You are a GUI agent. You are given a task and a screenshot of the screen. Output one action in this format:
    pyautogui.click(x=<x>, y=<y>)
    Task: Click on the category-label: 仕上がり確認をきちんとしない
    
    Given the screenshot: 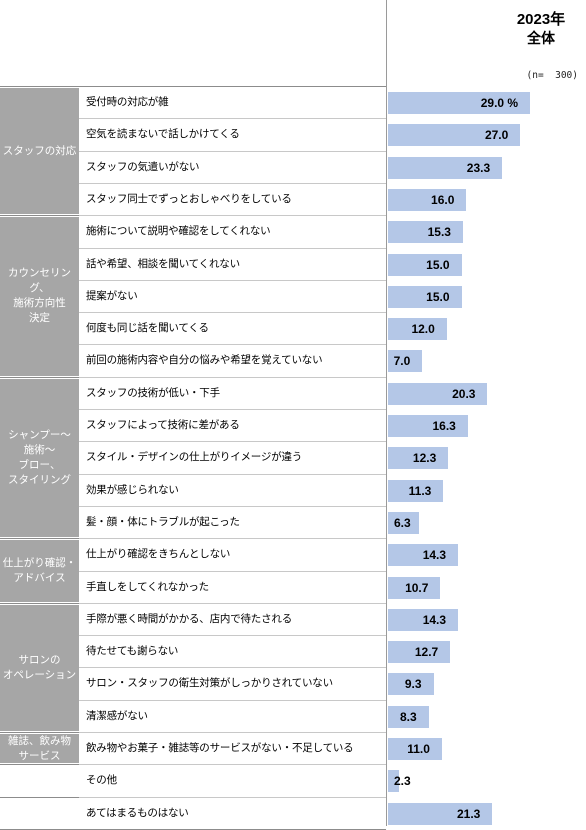 What is the action you would take?
    pyautogui.click(x=158, y=554)
    